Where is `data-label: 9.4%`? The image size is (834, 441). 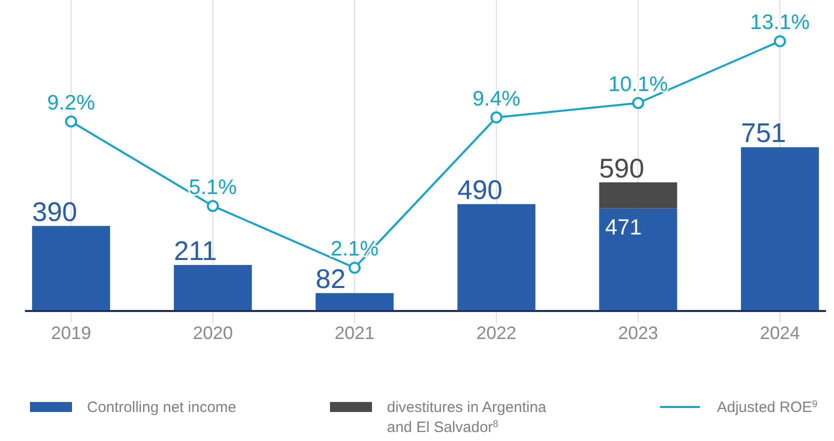
data-label: 9.4% is located at coordinates (496, 98).